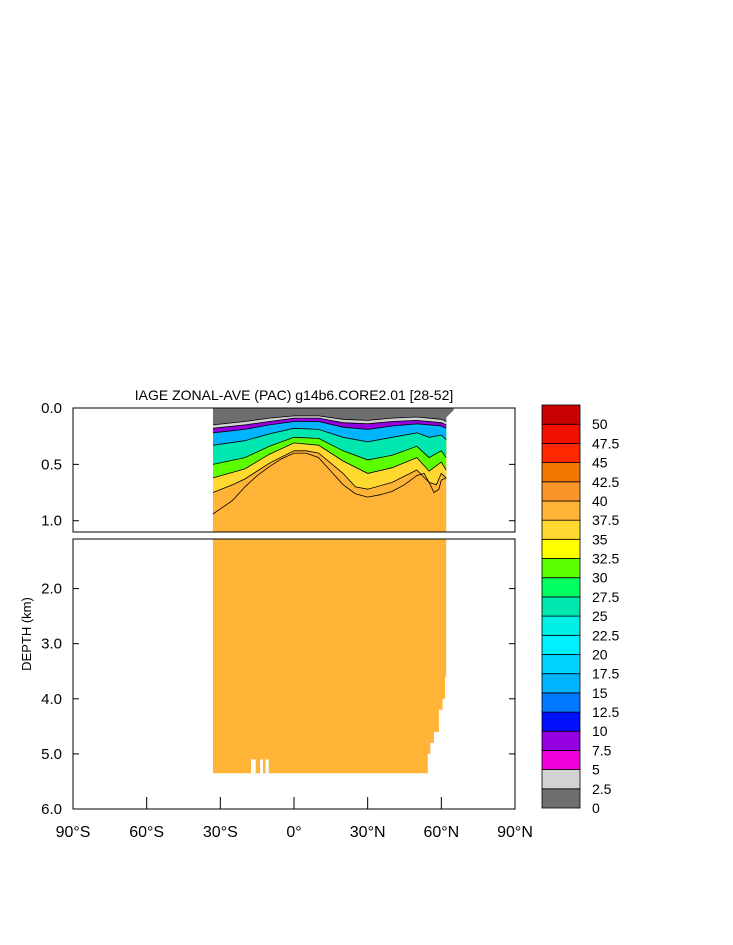  I want to click on colorbar-label: 32.5, so click(605, 559).